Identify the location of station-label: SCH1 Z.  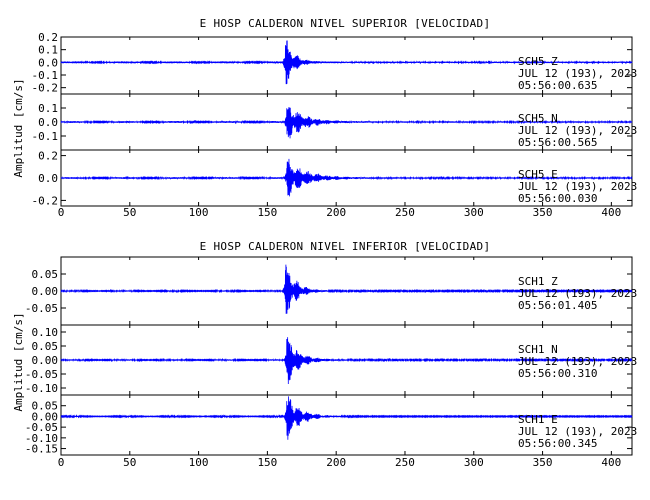
(538, 281).